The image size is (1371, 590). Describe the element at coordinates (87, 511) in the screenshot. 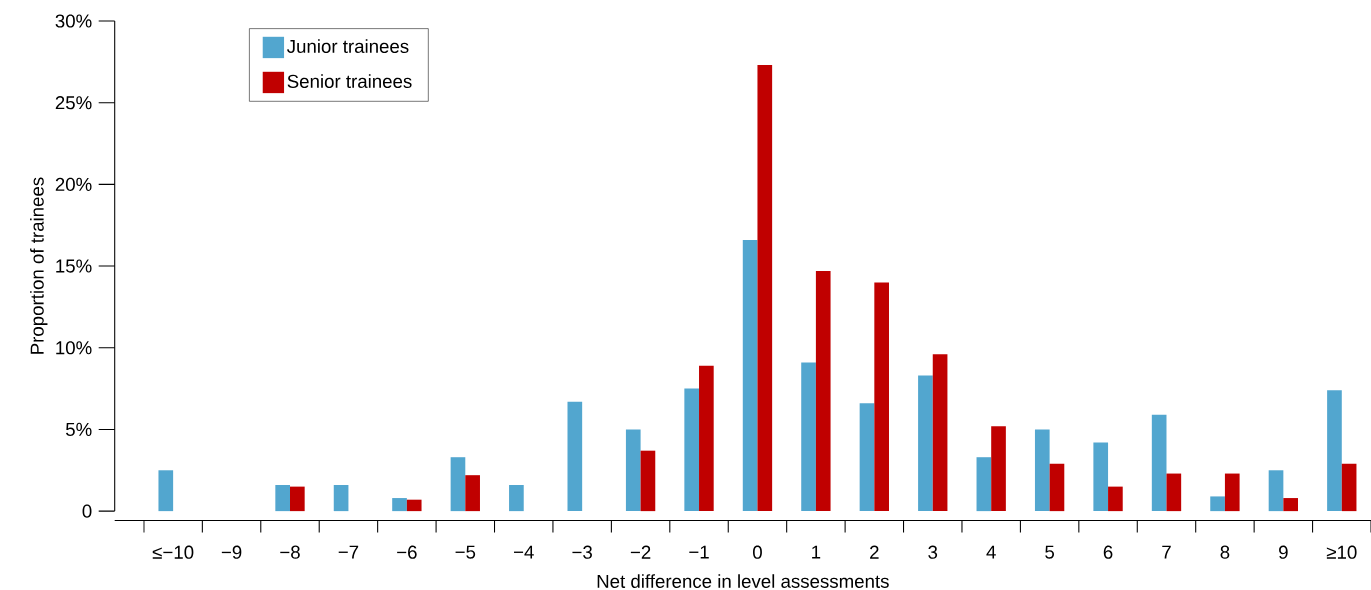

I see `y-tick-label: 0` at that location.